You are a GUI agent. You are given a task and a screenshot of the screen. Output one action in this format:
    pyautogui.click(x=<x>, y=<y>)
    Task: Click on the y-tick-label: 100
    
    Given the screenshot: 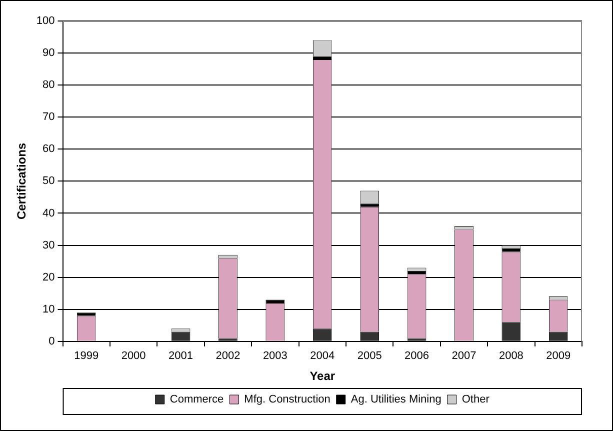 What is the action you would take?
    pyautogui.click(x=45, y=21)
    